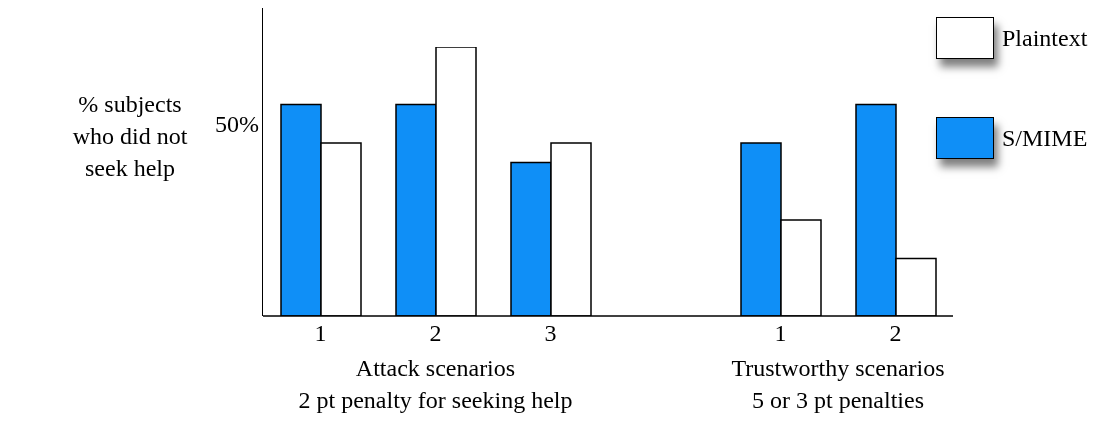 The image size is (1111, 421). Describe the element at coordinates (435, 384) in the screenshot. I see `text: Attack scenarios 2 pt penalty for seeking help` at that location.